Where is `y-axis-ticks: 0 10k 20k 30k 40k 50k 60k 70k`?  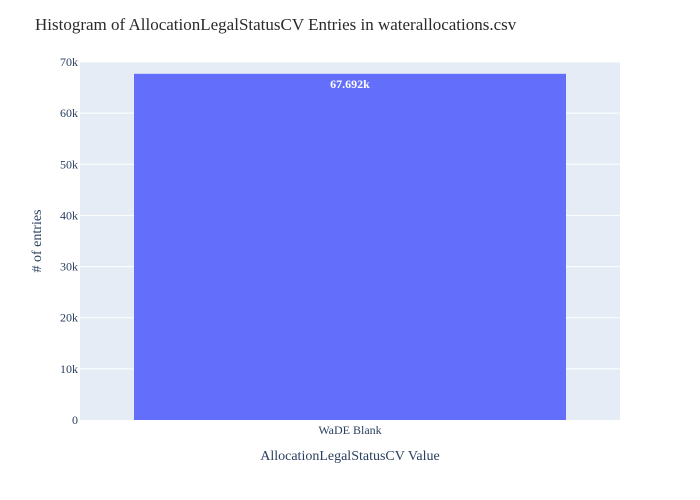
y-axis-ticks: 0 10k 20k 30k 40k 50k 60k 70k is located at coordinates (69, 241).